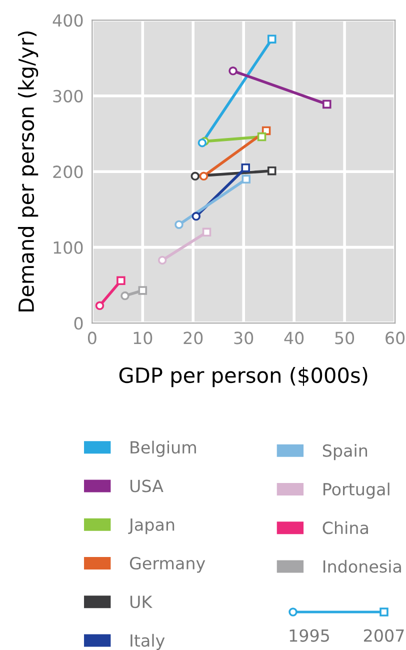 This screenshot has width=406, height=650. I want to click on legend-label: Japan, so click(151, 526).